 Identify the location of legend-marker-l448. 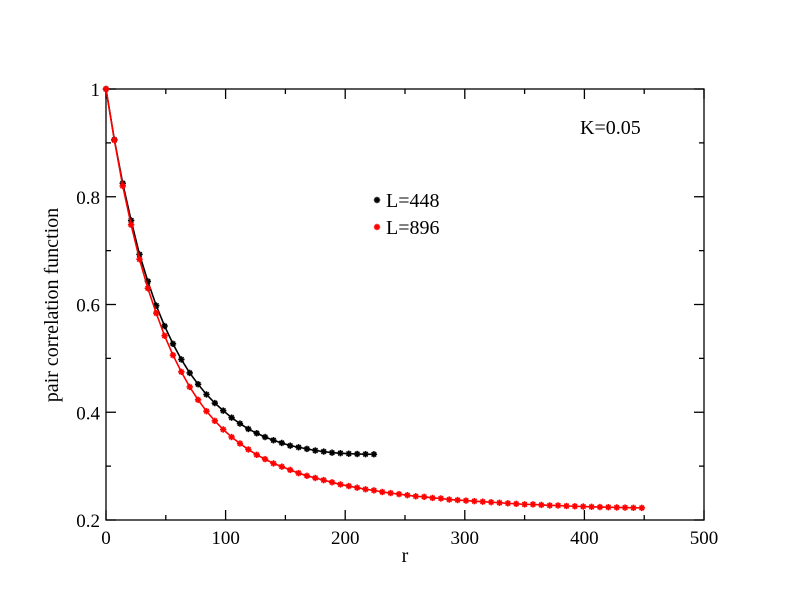
(377, 200).